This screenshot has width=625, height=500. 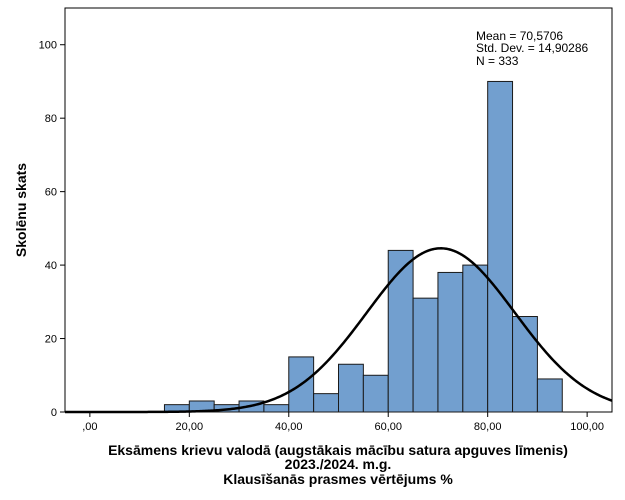 I want to click on x-tick-label-20: 20,00, so click(x=190, y=427).